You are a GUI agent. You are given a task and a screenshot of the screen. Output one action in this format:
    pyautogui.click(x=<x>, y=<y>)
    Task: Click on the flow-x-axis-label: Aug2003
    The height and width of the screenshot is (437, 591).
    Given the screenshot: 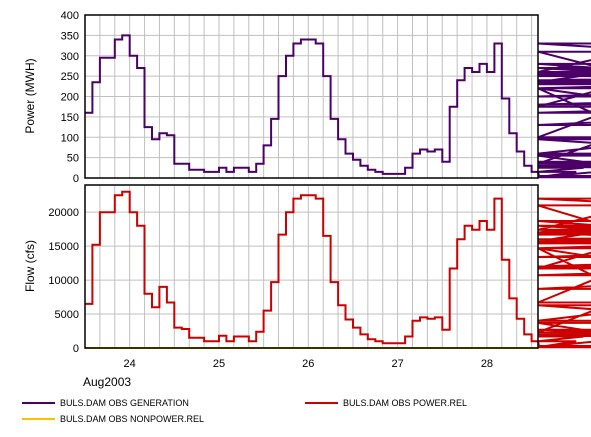 What is the action you would take?
    pyautogui.click(x=107, y=382)
    